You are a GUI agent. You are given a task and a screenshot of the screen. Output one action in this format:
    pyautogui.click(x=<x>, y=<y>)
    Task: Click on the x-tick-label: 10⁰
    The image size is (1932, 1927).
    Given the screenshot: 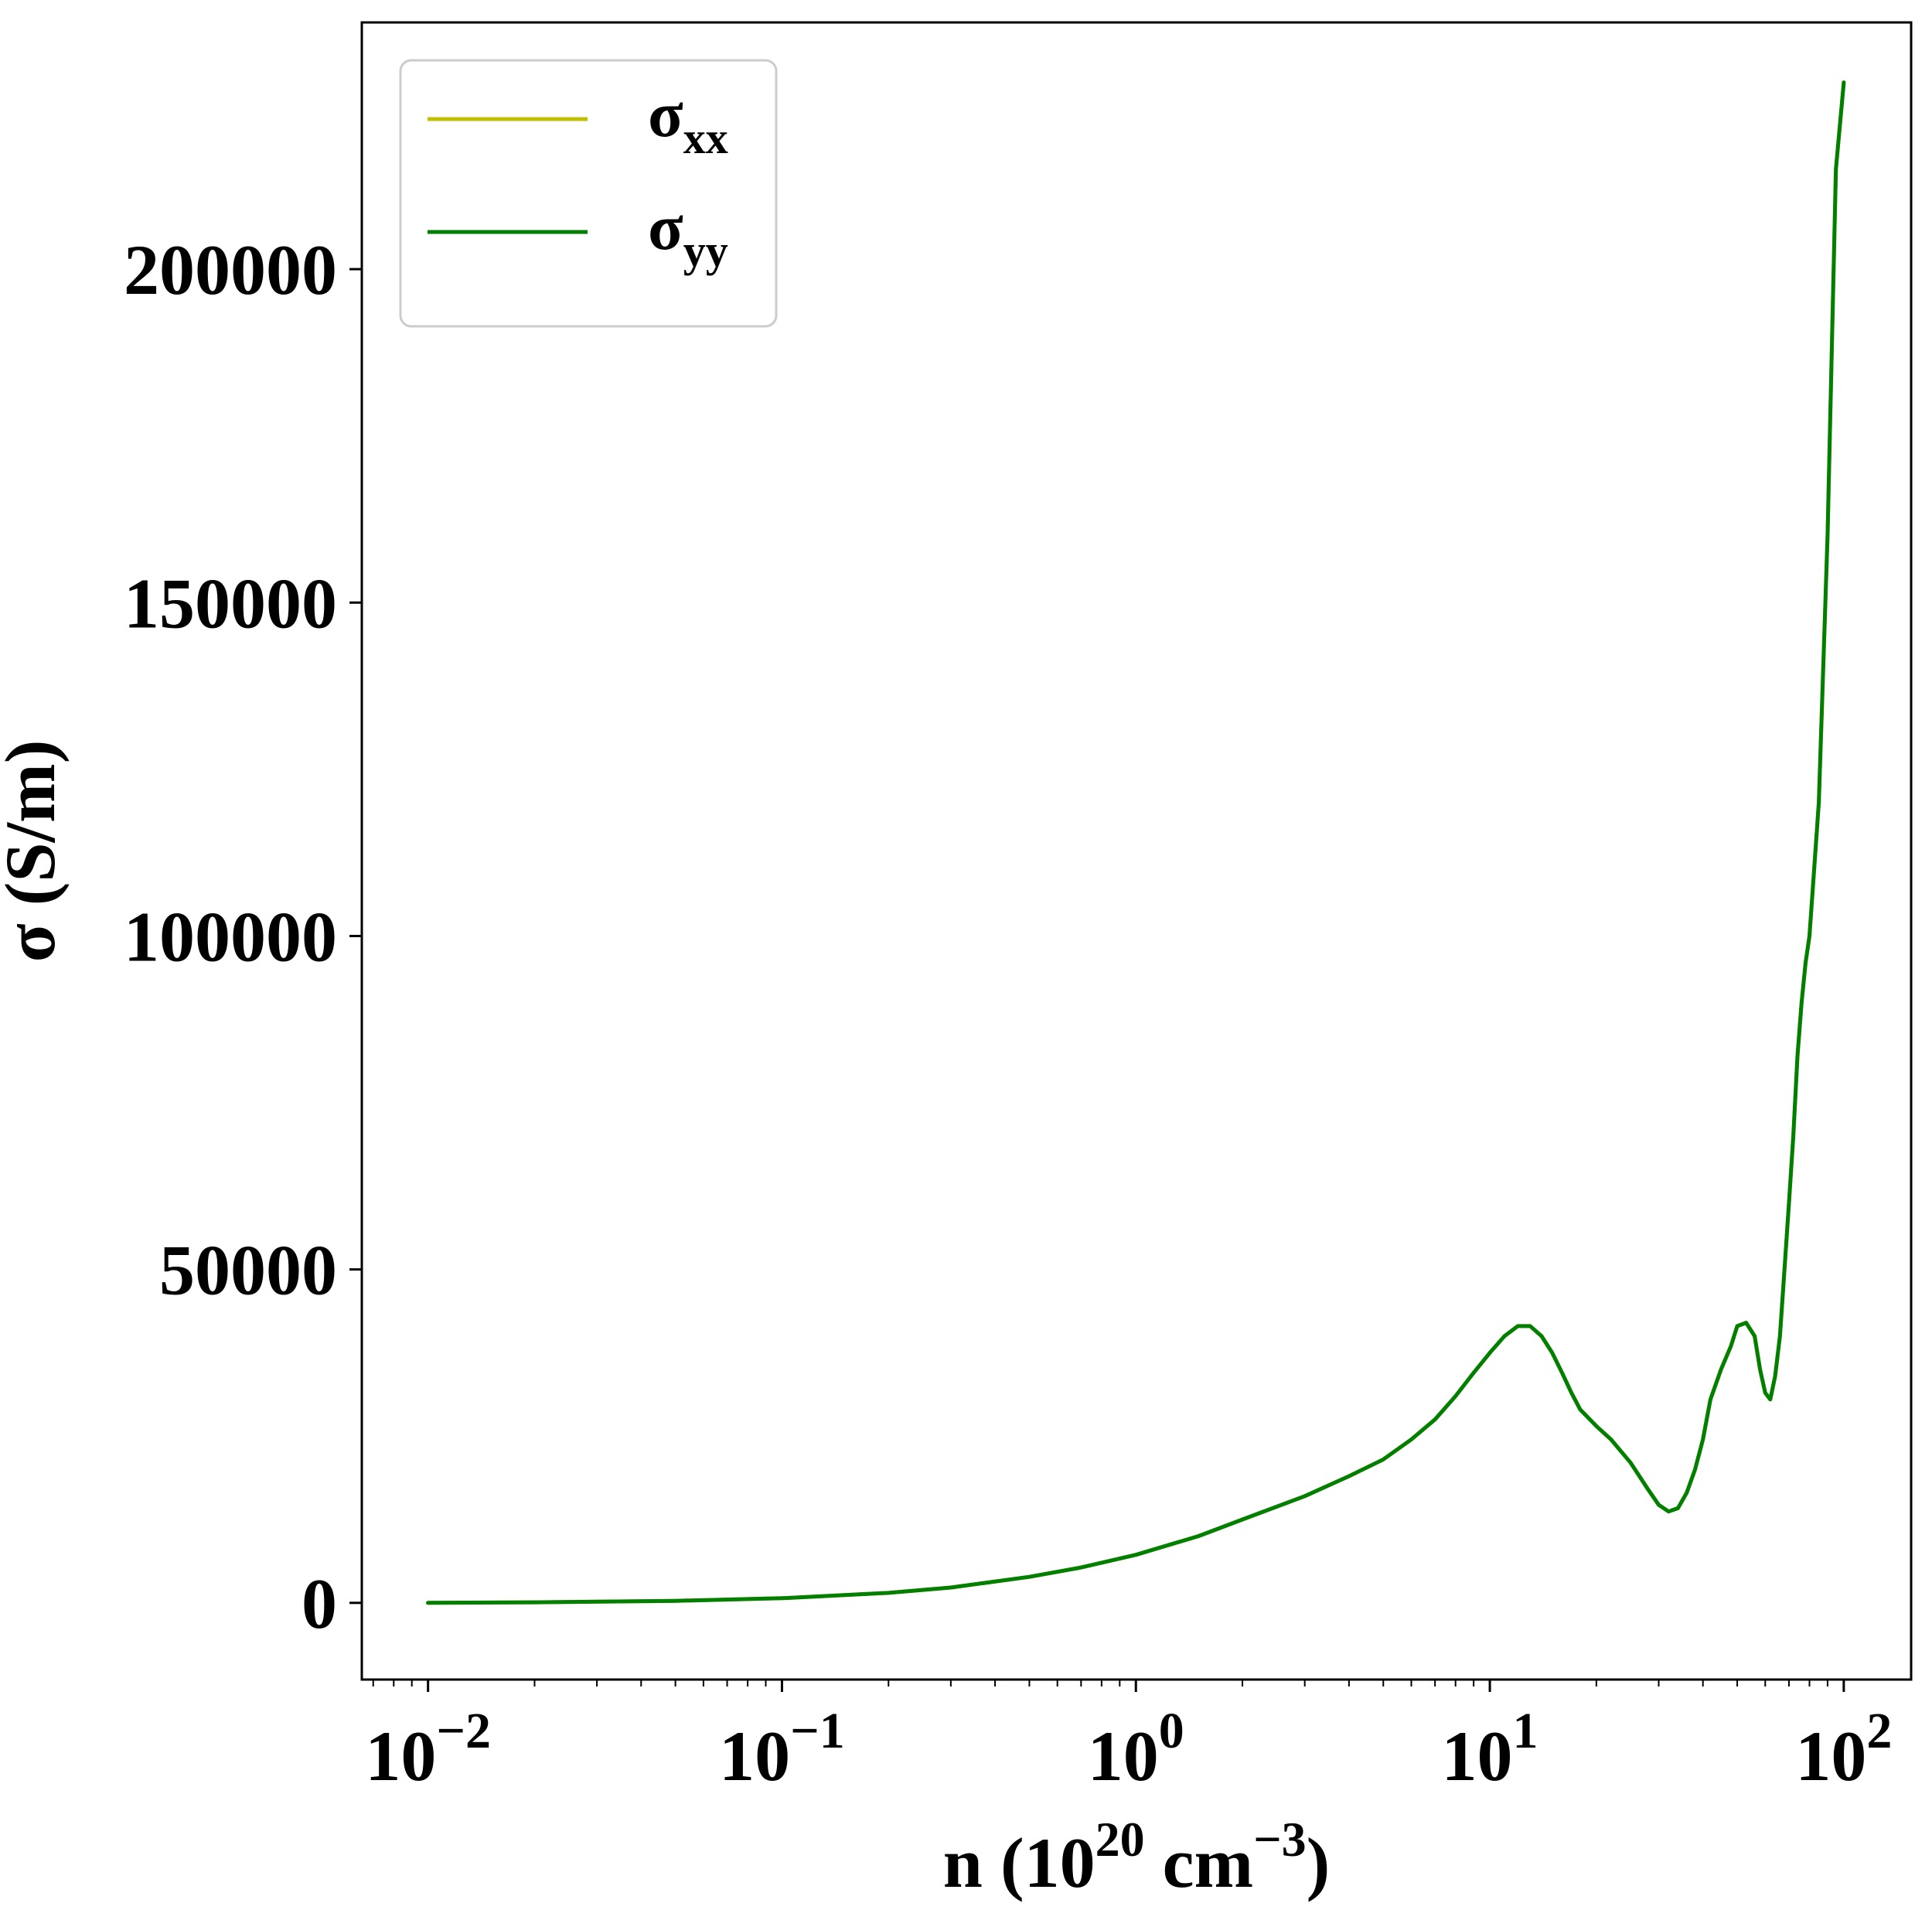 What is the action you would take?
    pyautogui.click(x=1136, y=1749)
    